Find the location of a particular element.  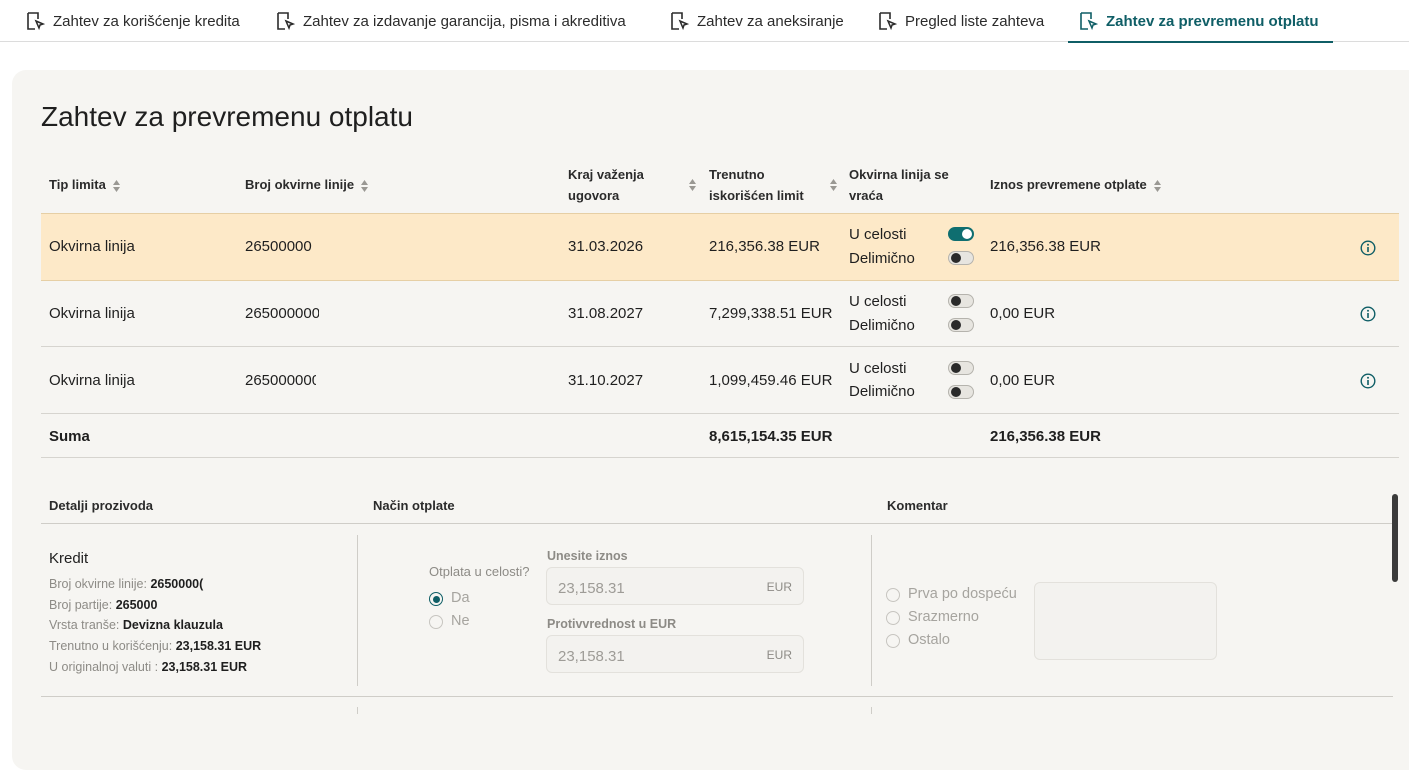

product-title: Kredit is located at coordinates (69, 558).